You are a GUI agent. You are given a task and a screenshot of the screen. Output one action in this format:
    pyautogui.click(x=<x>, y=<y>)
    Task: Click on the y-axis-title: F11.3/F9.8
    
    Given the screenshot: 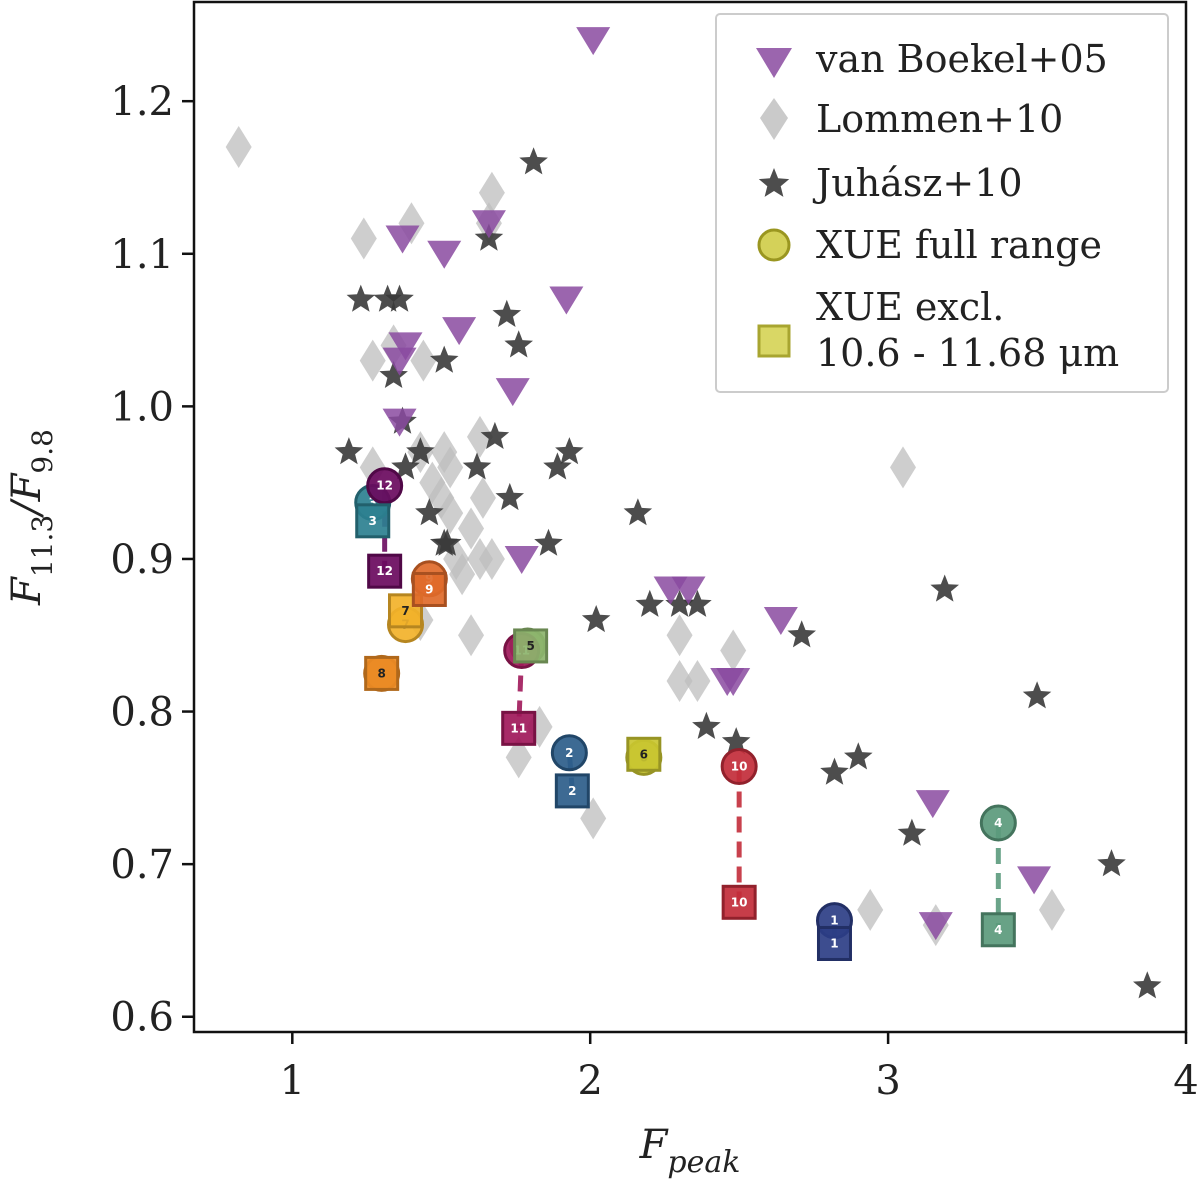 What is the action you would take?
    pyautogui.click(x=31, y=517)
    